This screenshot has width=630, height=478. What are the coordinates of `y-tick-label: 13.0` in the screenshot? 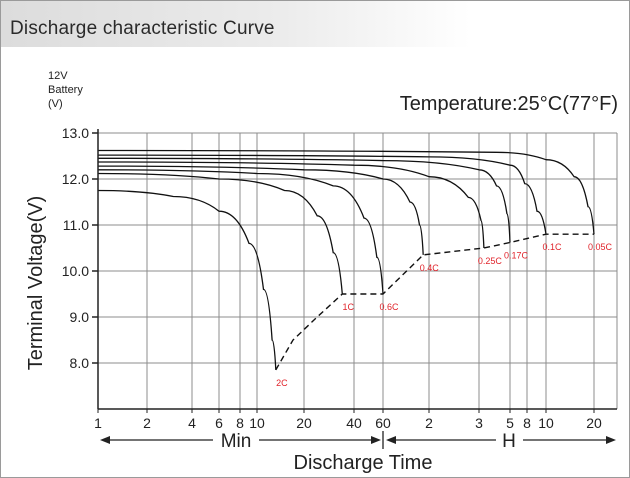 It's located at (75, 133).